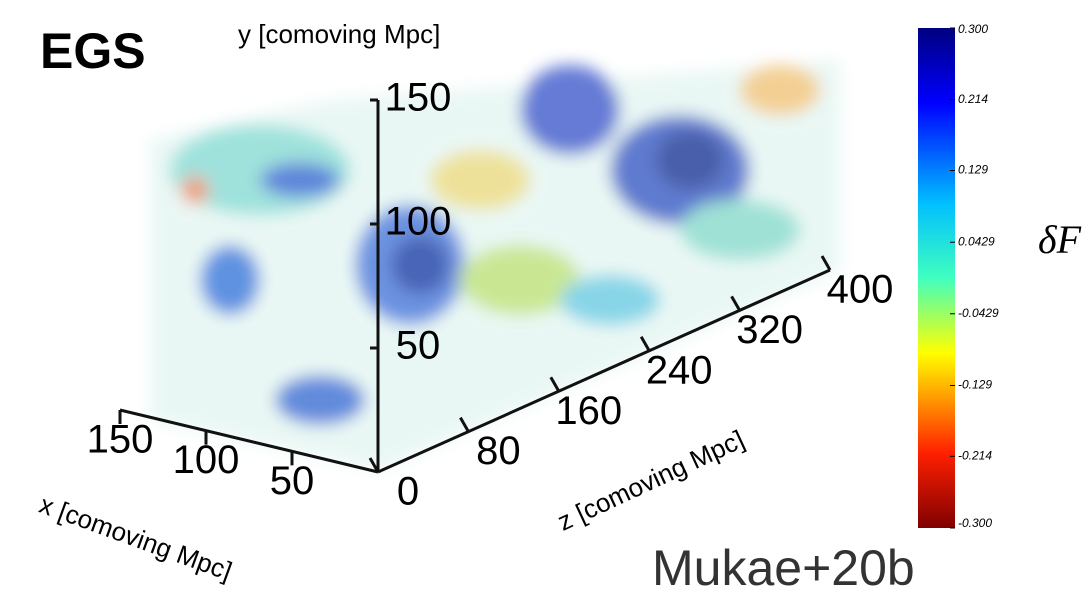  I want to click on colorbar-tick-label: 0.129, so click(973, 170).